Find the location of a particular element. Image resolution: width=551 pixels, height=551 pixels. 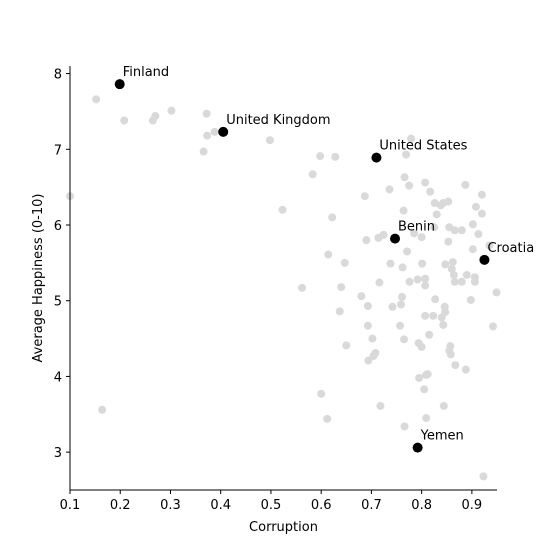

x-tick-label: 0.3 is located at coordinates (170, 505).